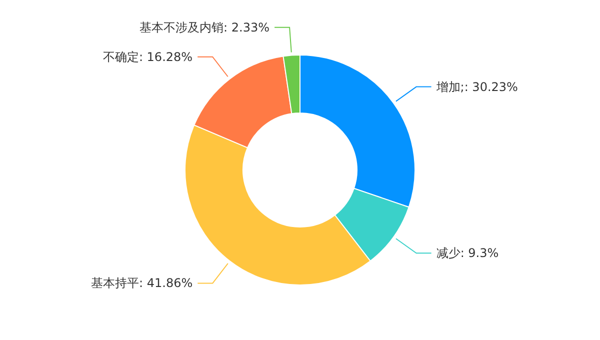 The image size is (600, 340). Describe the element at coordinates (115, 283) in the screenshot. I see `slice-label: 基本持平` at that location.